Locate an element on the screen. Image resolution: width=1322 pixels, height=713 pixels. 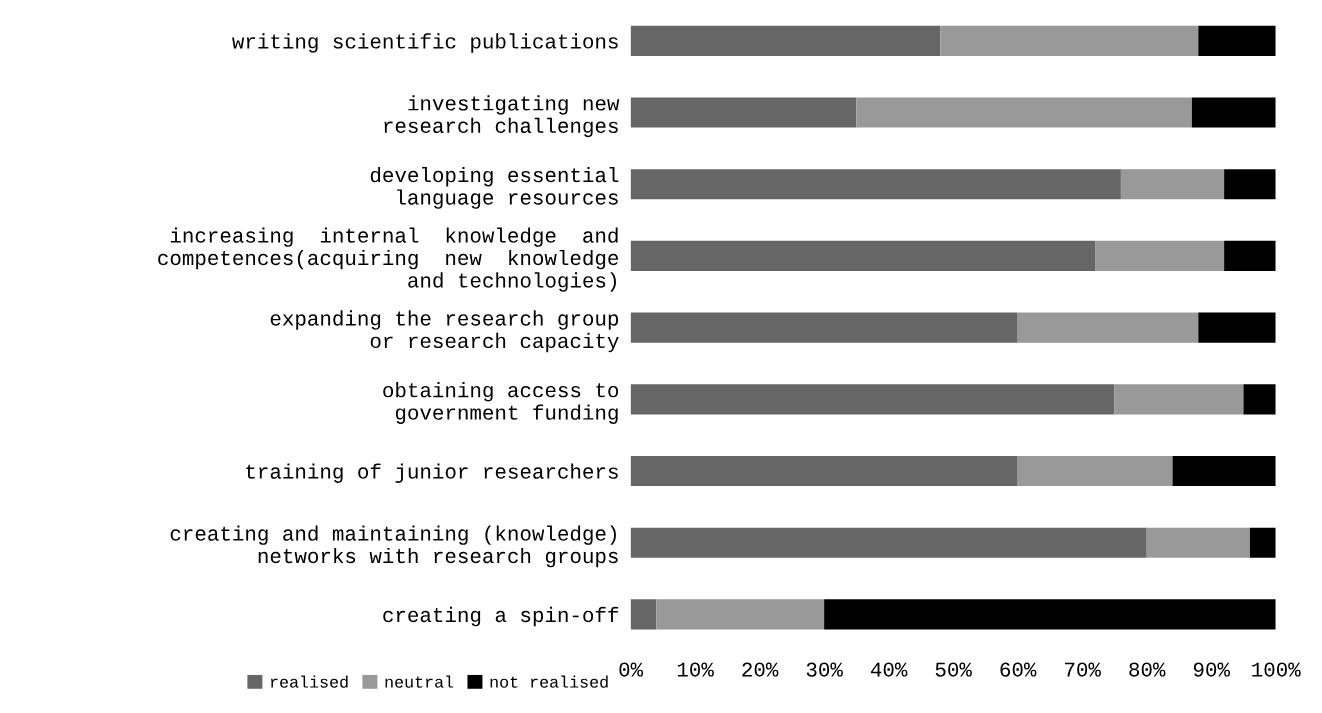
y-tick-label: developing essential language resources is located at coordinates (494, 187).